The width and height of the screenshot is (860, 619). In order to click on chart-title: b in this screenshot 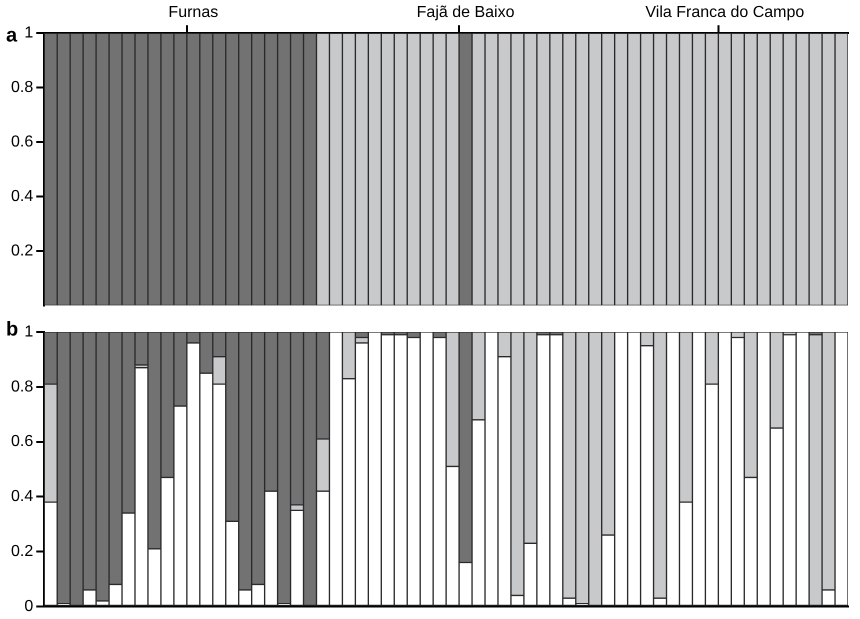, I will do `click(12, 329)`.